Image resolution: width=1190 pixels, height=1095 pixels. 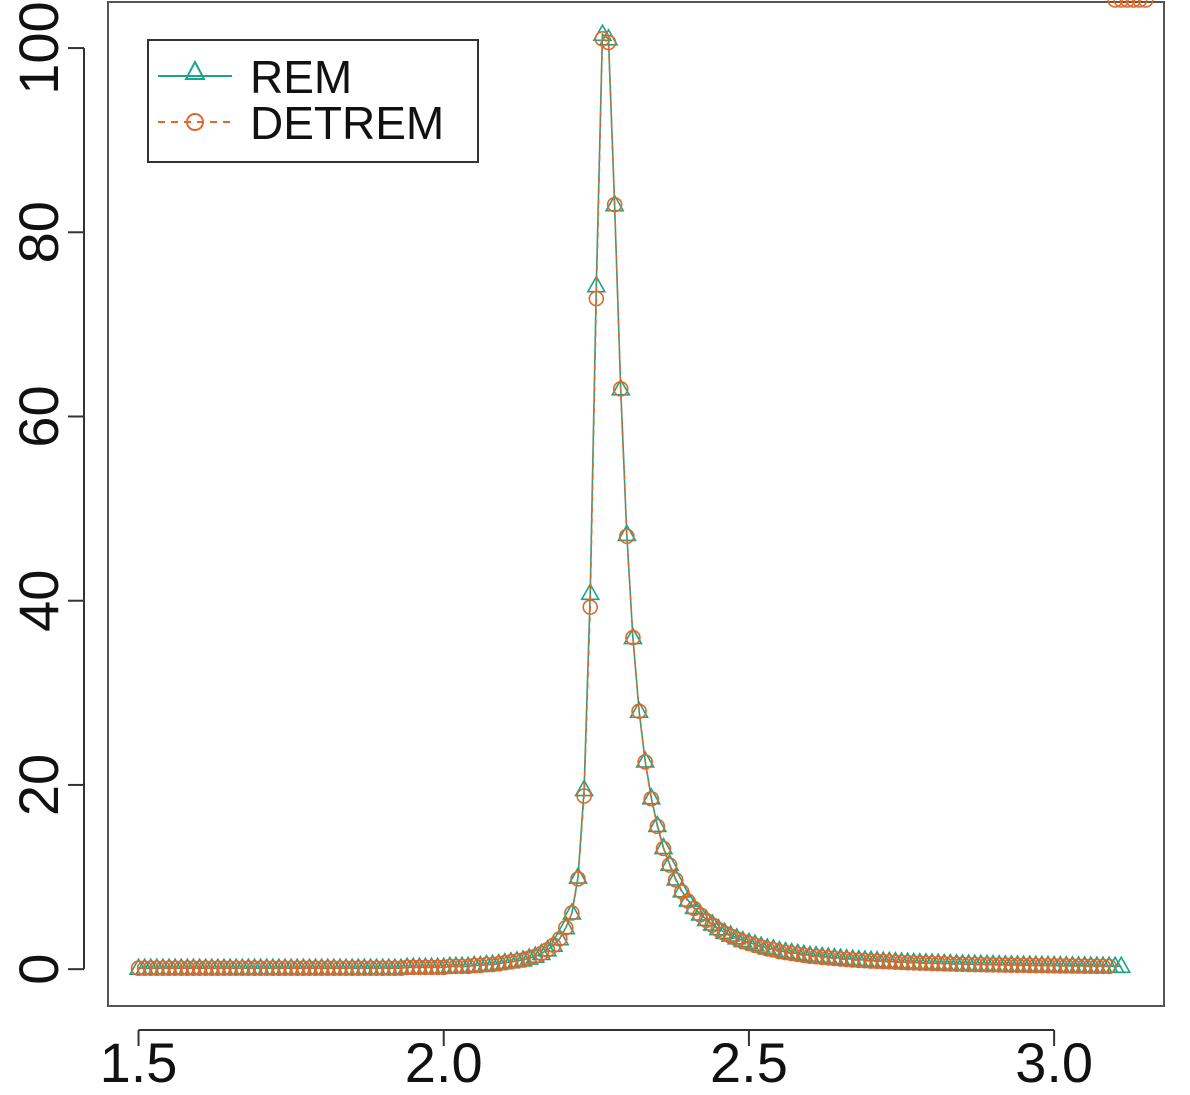 What do you see at coordinates (347, 123) in the screenshot?
I see `legend-detrem-label: DETREM` at bounding box center [347, 123].